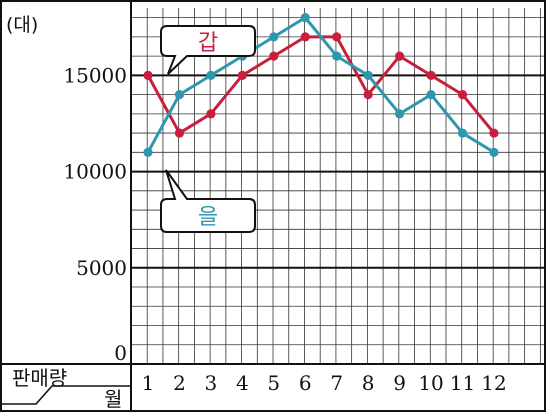 This screenshot has width=546, height=412. I want to click on x-tick-label: 6, so click(305, 383).